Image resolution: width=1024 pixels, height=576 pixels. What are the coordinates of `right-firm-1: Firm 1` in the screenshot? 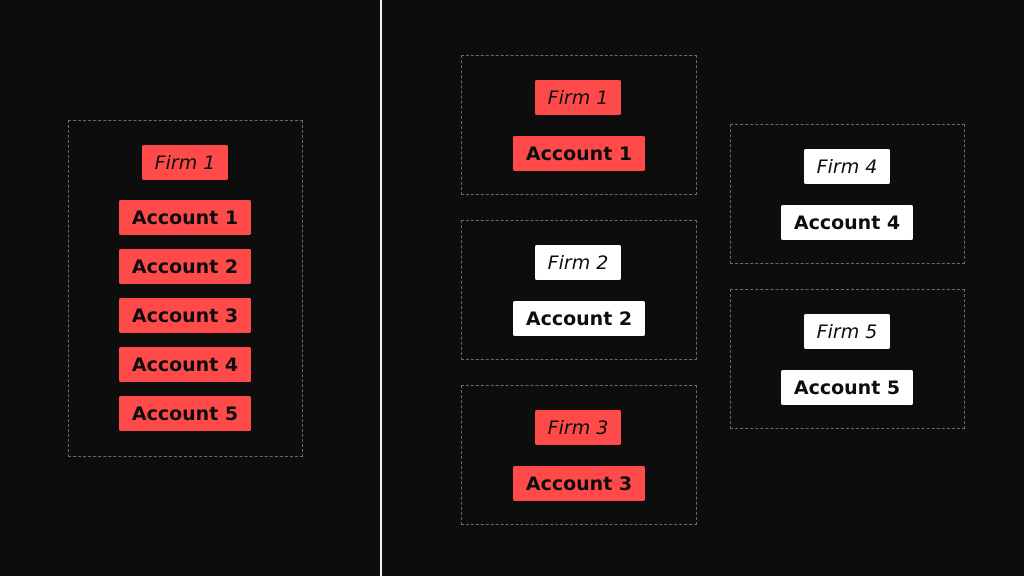 It's located at (578, 97).